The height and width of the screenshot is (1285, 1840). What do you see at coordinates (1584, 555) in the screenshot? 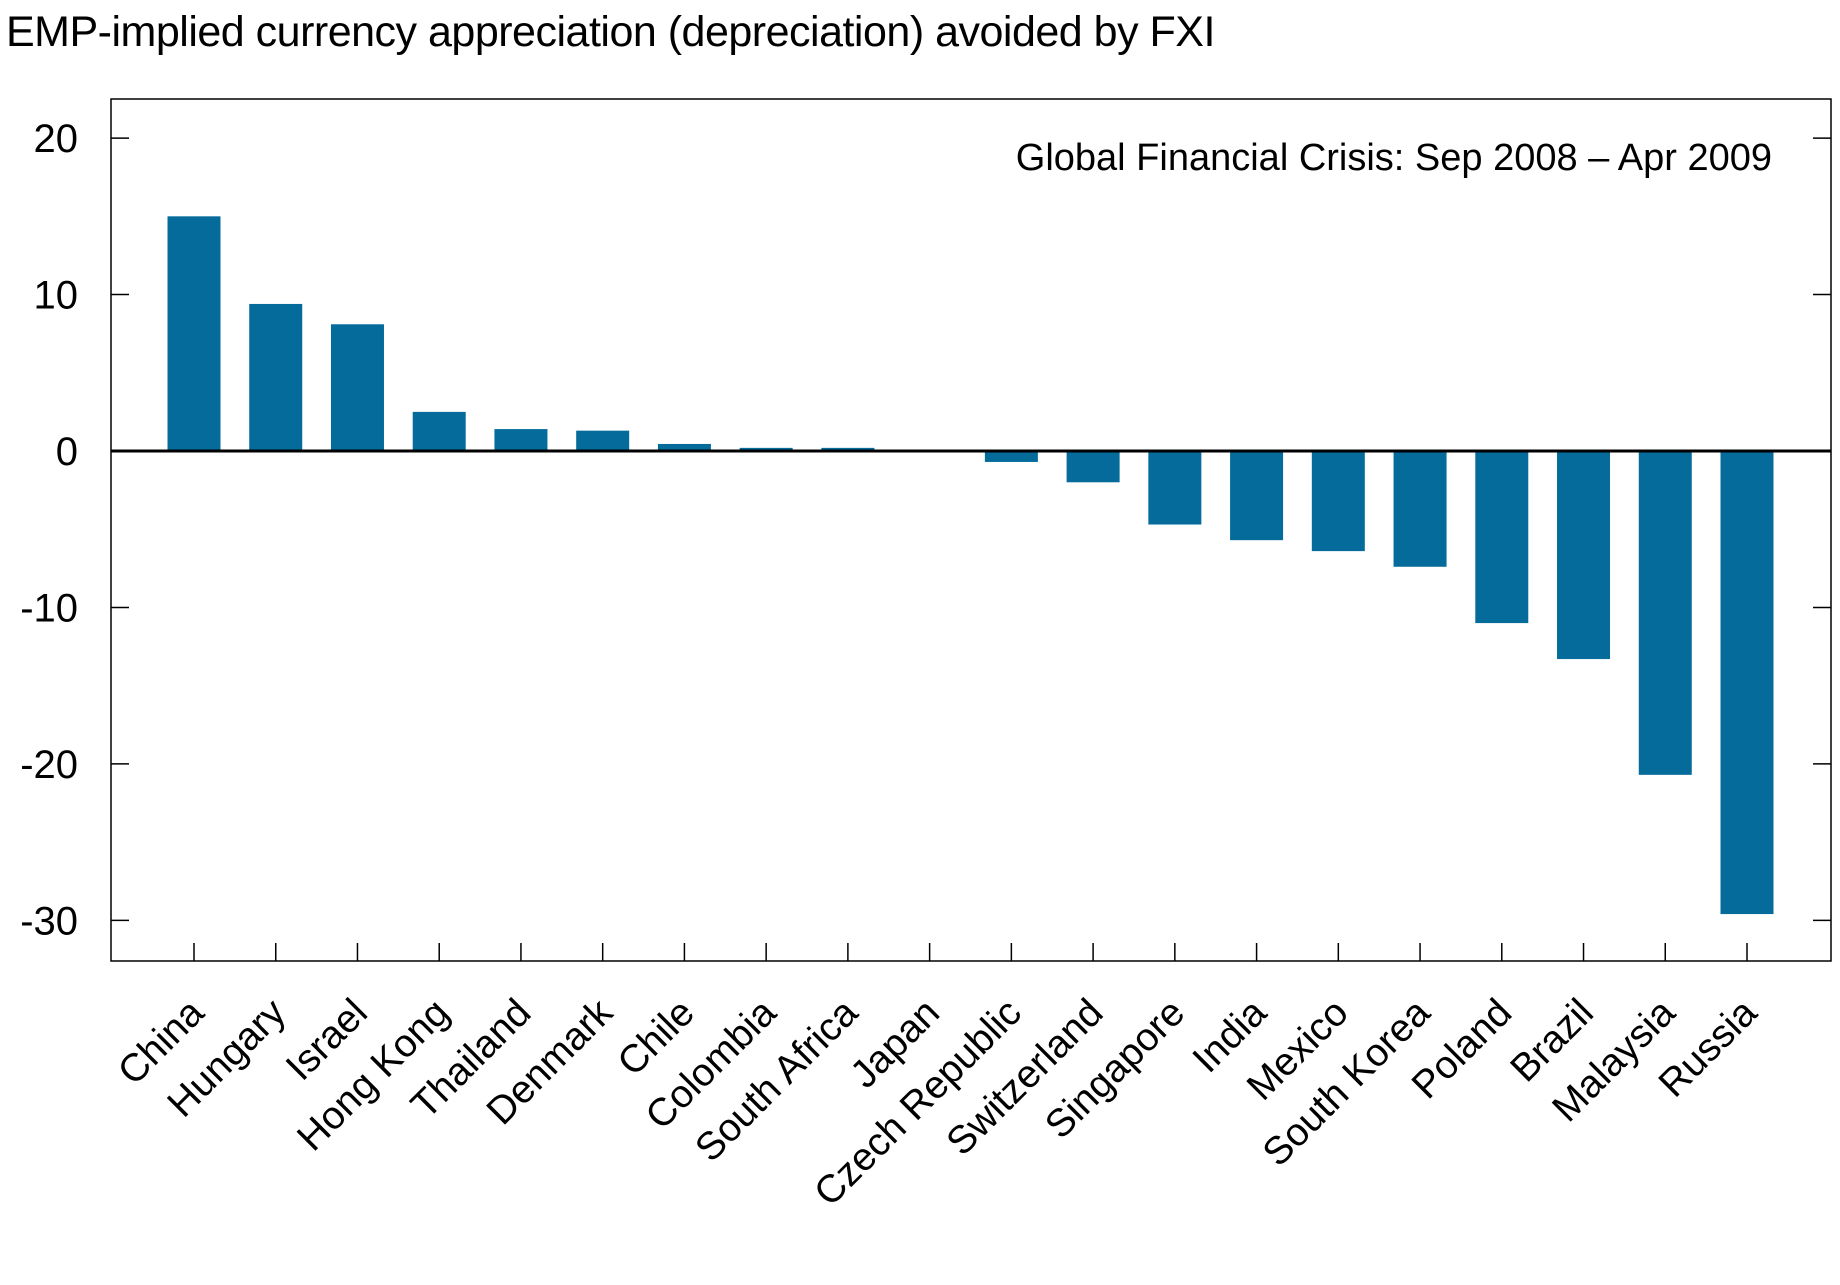
I see `bar-brazil` at bounding box center [1584, 555].